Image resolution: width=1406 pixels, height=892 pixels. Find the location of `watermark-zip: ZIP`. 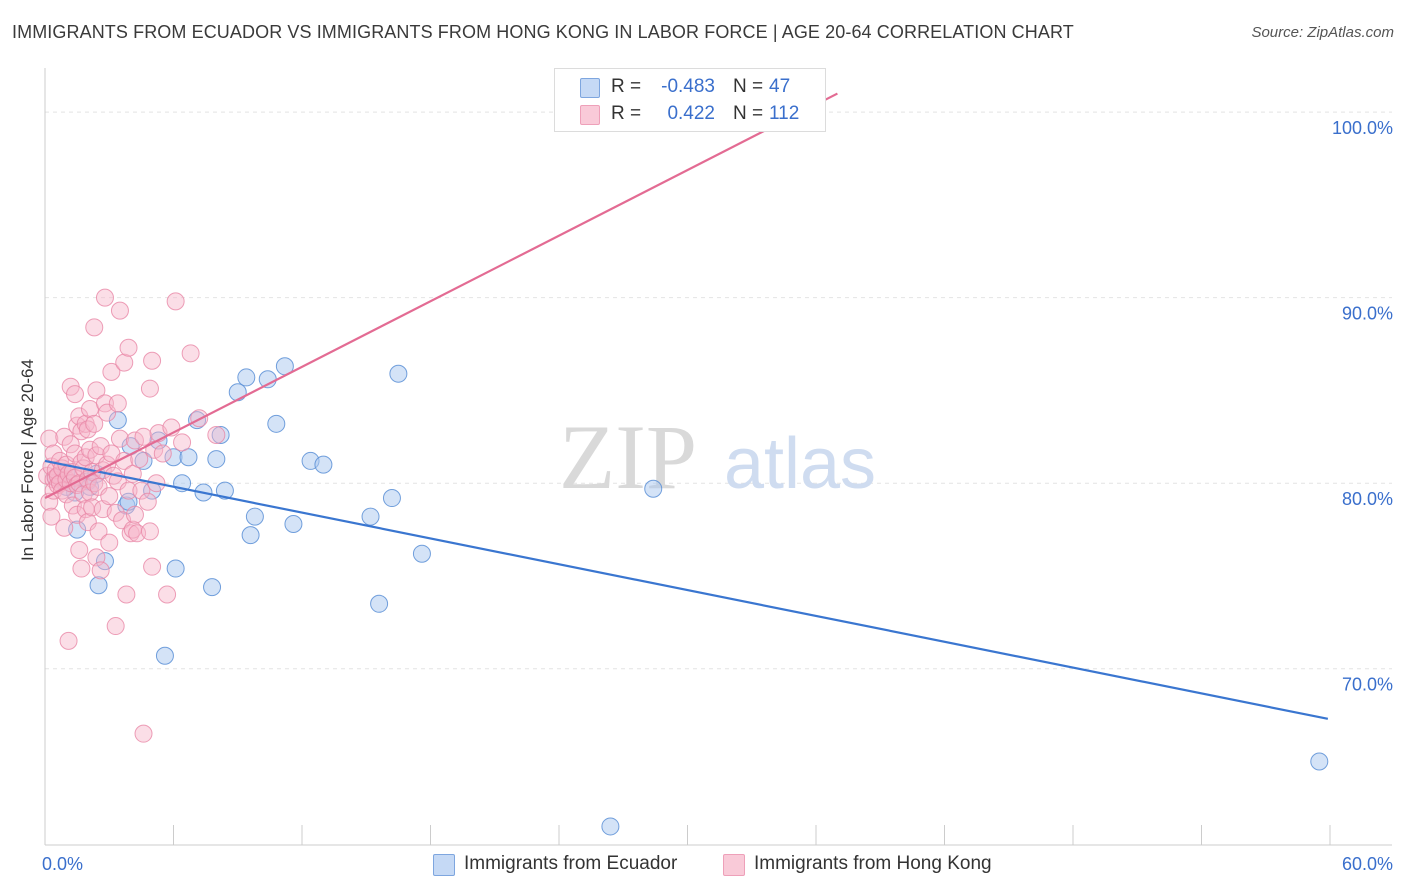

watermark-zip: ZIP is located at coordinates (628, 457).